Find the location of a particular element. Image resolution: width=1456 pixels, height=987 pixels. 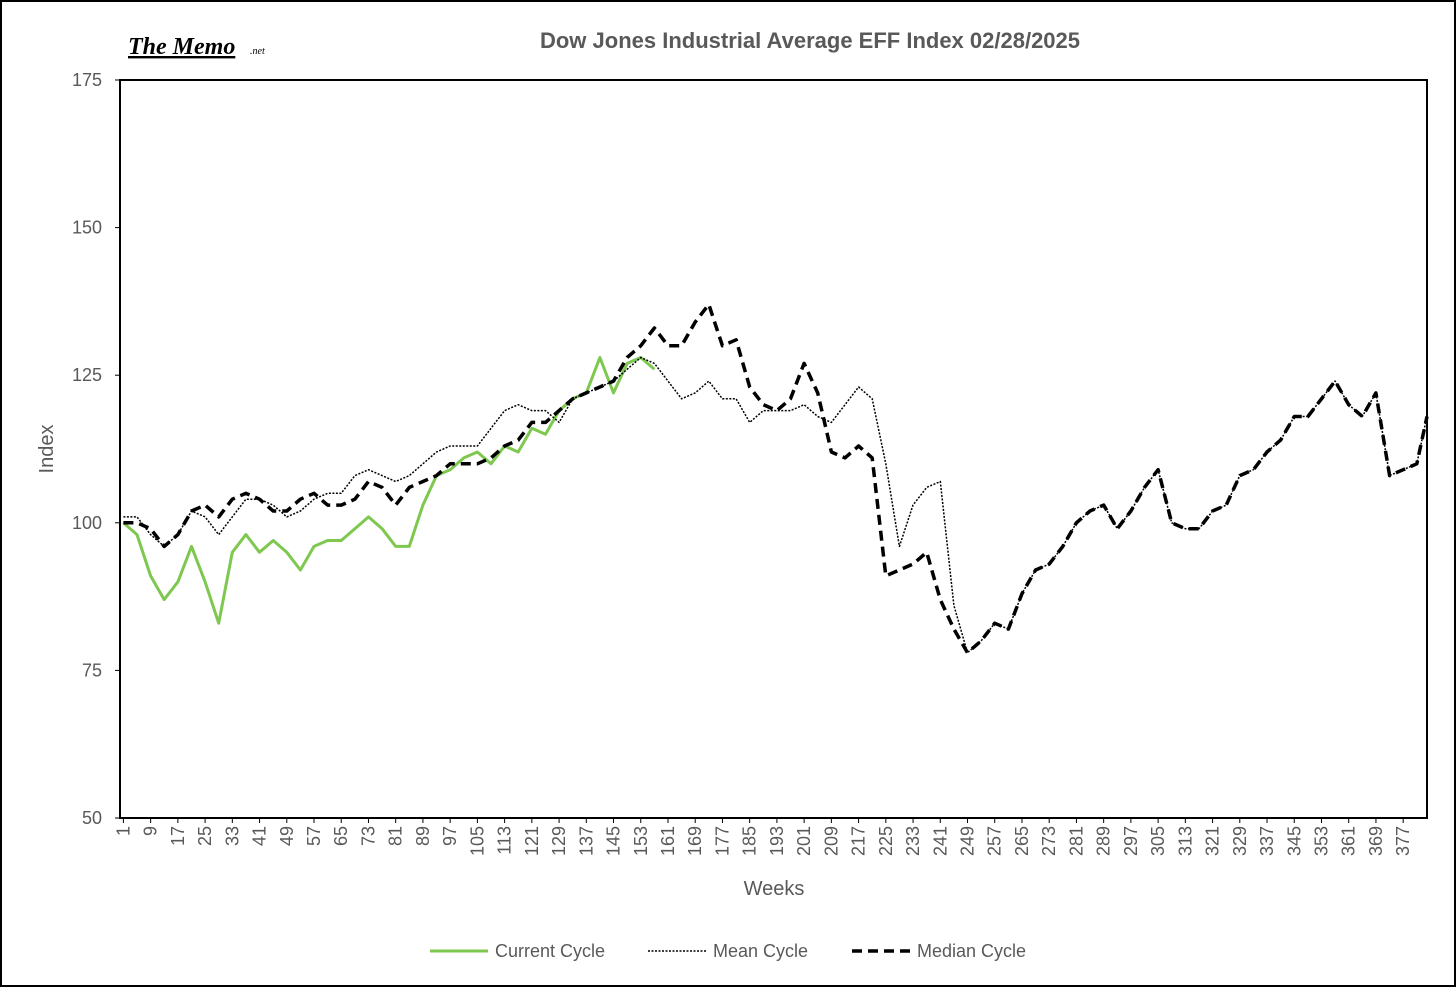

legend-label: Current Cycle is located at coordinates (550, 951).